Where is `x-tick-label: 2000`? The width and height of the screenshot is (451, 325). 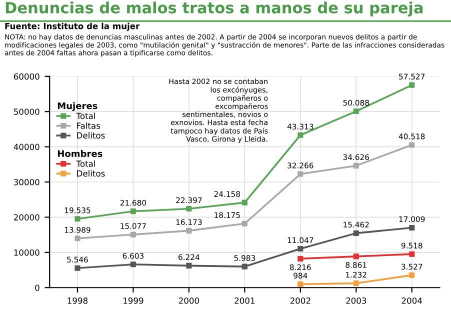
x-tick-label: 2000 is located at coordinates (188, 300).